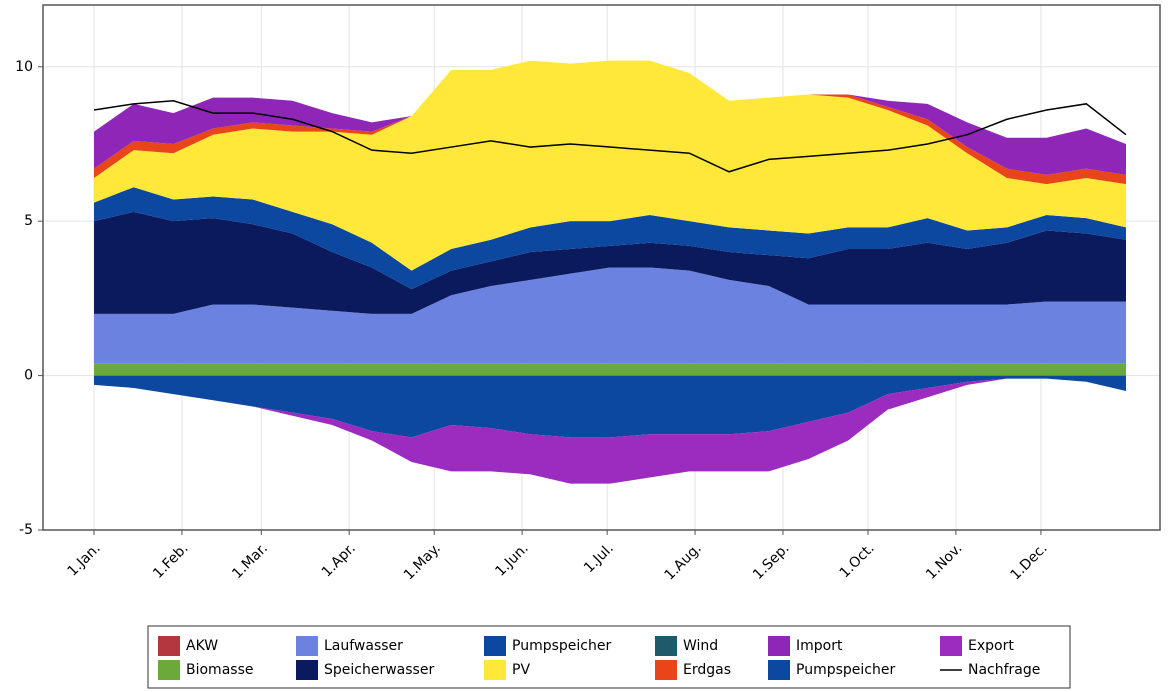  Describe the element at coordinates (250, 561) in the screenshot. I see `x-tick-label: 1.Mar.` at that location.